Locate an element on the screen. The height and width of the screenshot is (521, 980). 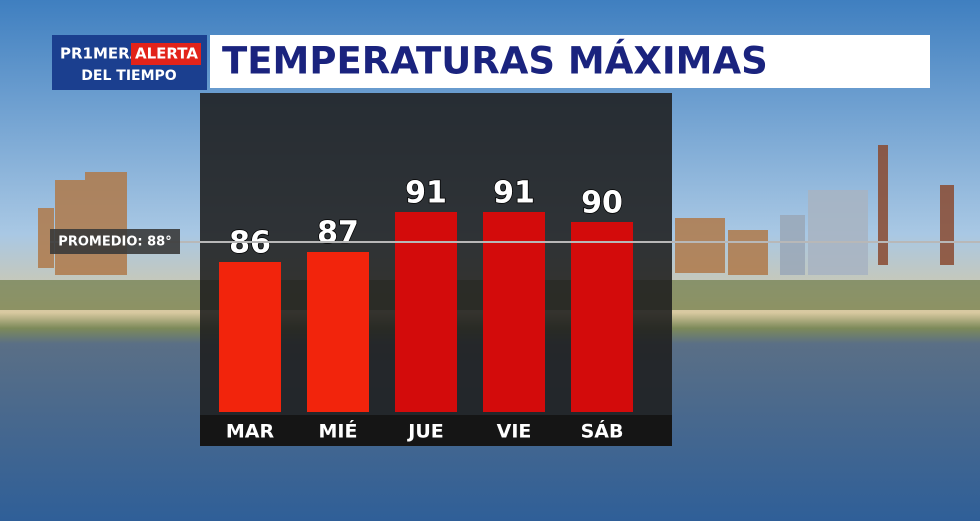
title-box is located at coordinates (570, 61).